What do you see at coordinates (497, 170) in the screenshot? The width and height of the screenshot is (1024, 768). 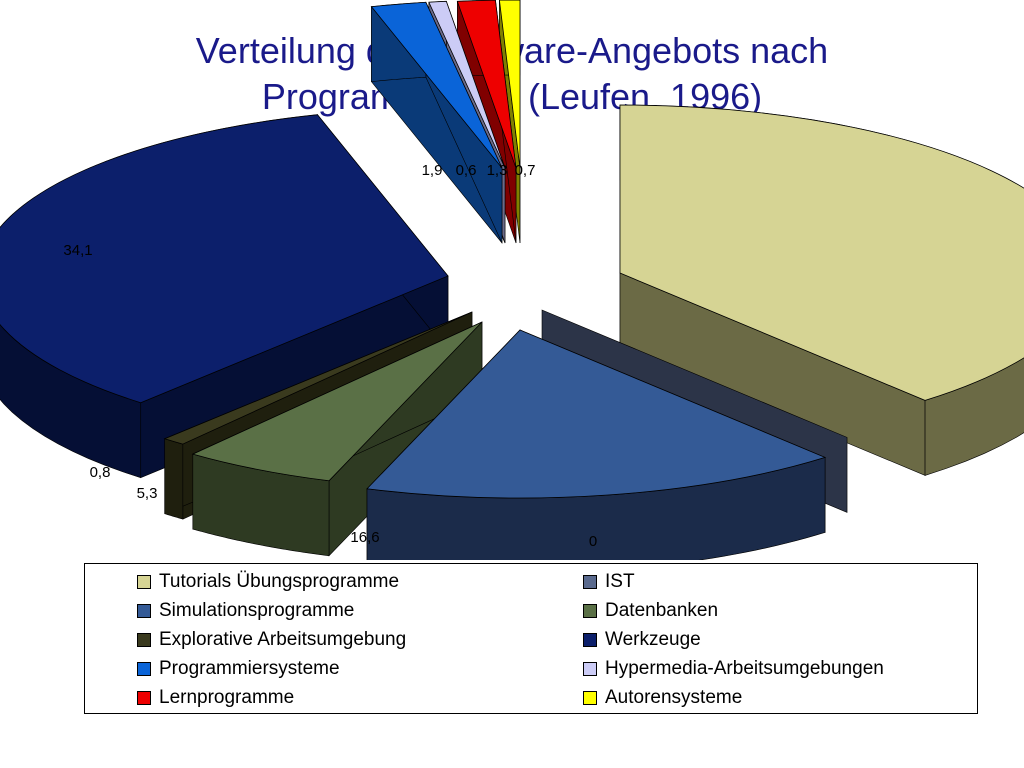 I see `data-label-8: 1,3` at bounding box center [497, 170].